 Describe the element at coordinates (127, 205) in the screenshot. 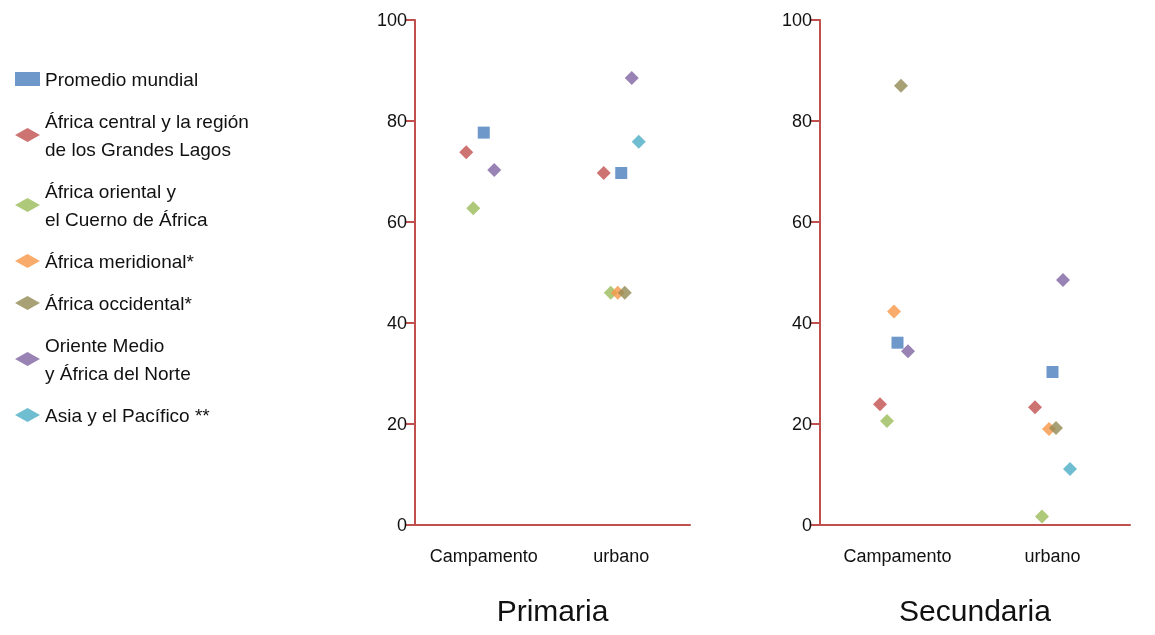

I see `legend-label: África oriental y el Cuerno de África` at that location.